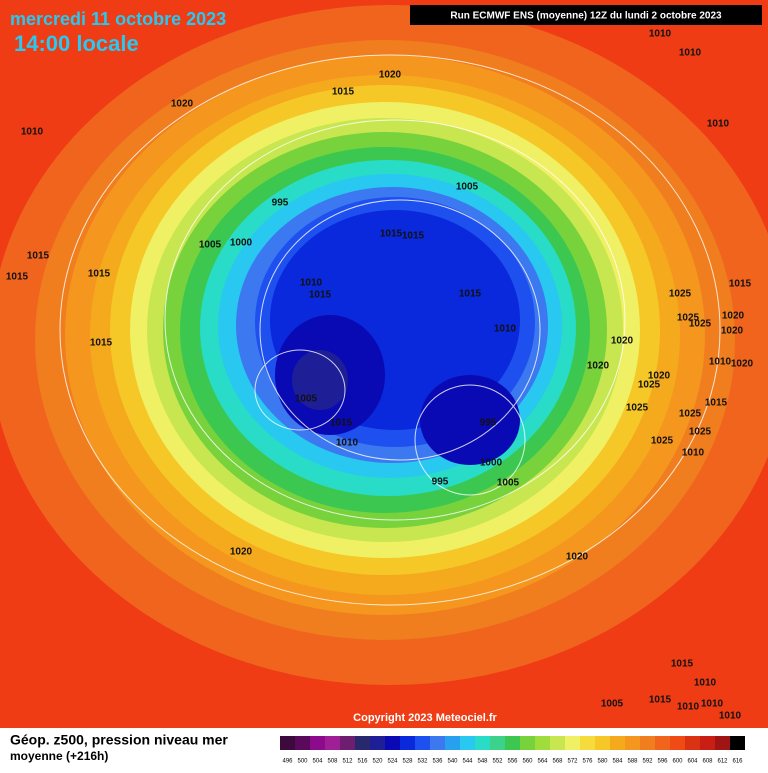  I want to click on colorbar-label: 540, so click(452, 762).